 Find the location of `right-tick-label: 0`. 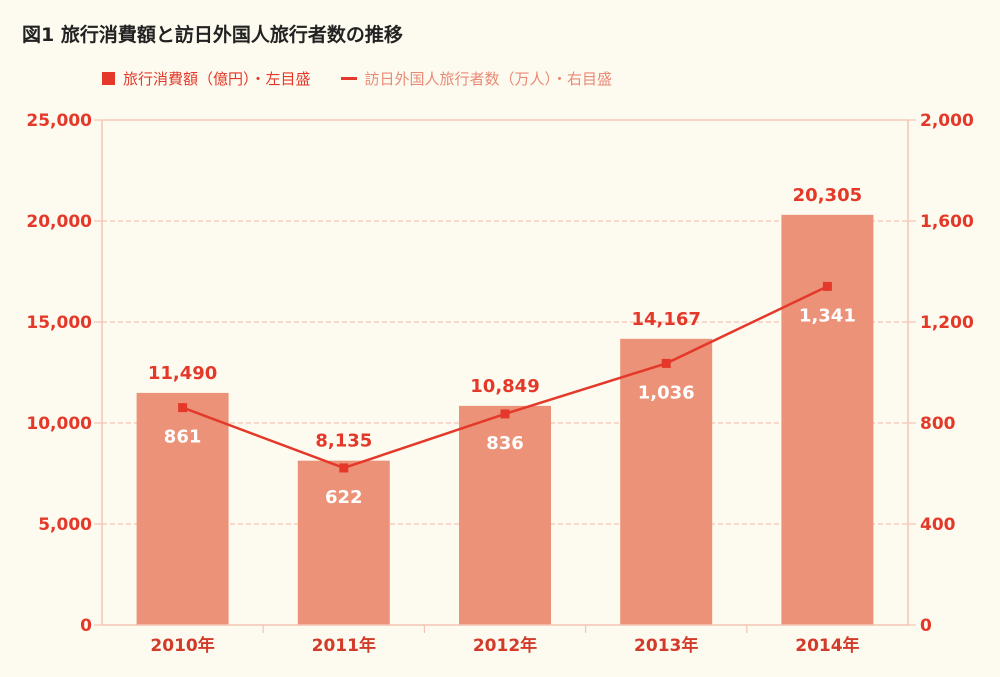

right-tick-label: 0 is located at coordinates (926, 626).